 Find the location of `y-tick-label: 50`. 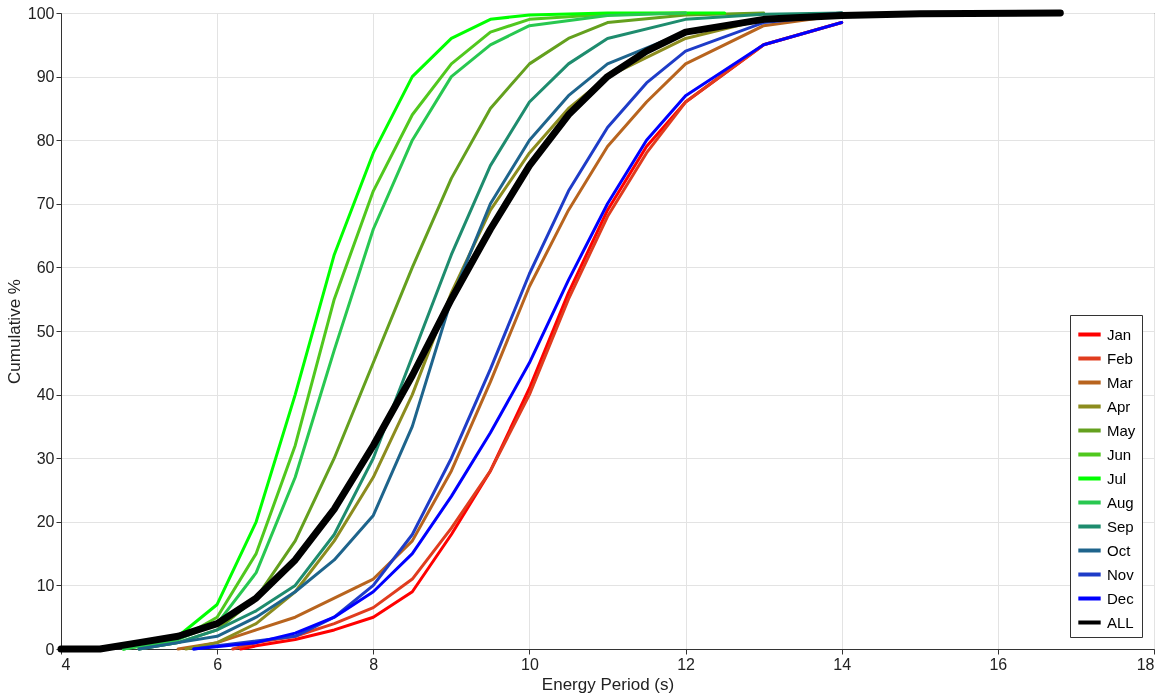

y-tick-label: 50 is located at coordinates (45, 331).